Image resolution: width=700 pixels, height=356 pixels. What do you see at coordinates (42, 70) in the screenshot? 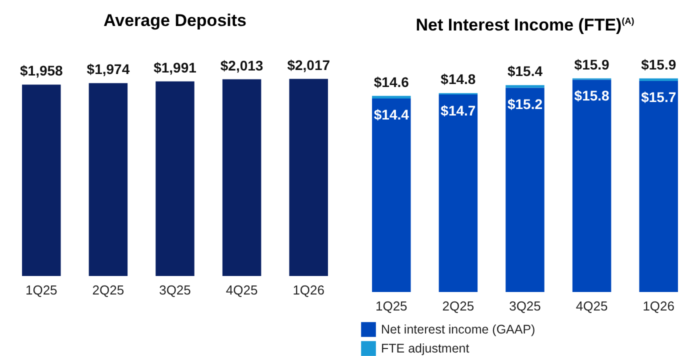
I see `data-label: $1,958` at bounding box center [42, 70].